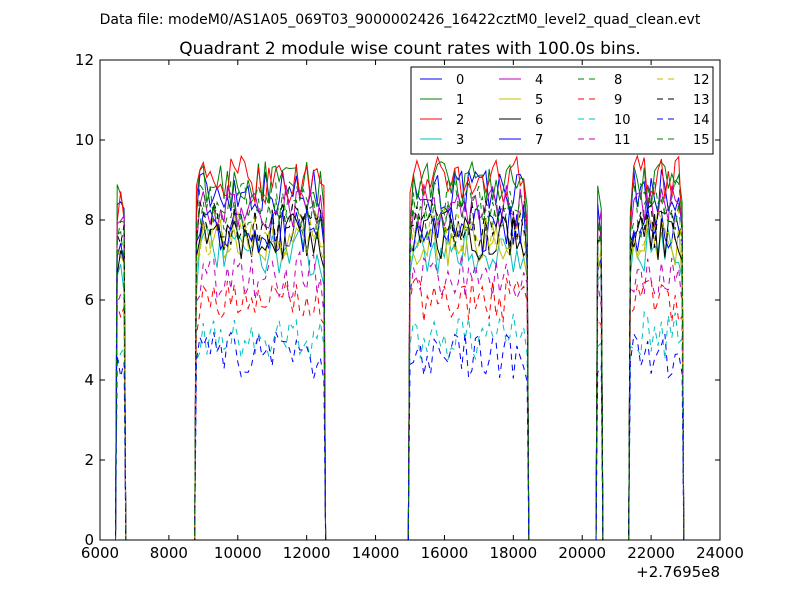 The height and width of the screenshot is (600, 800). I want to click on x-tick-label: 12000, so click(307, 553).